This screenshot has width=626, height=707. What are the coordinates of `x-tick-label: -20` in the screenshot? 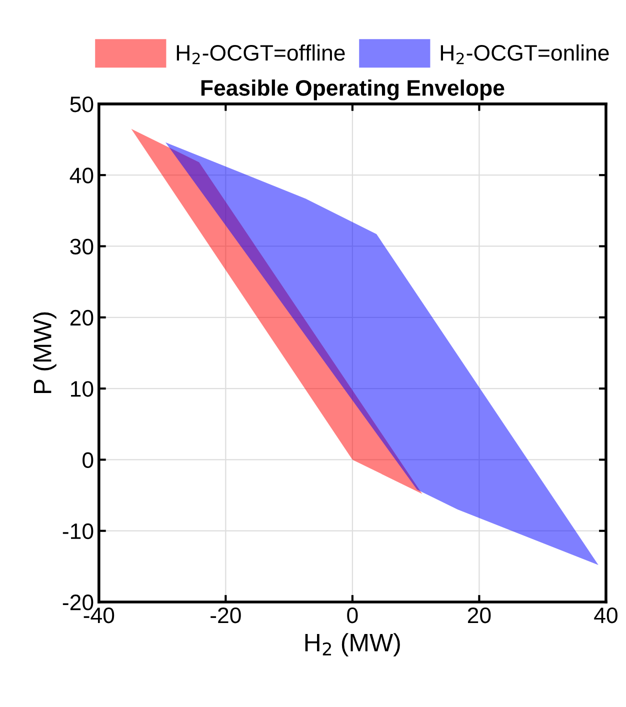 It's located at (225, 615).